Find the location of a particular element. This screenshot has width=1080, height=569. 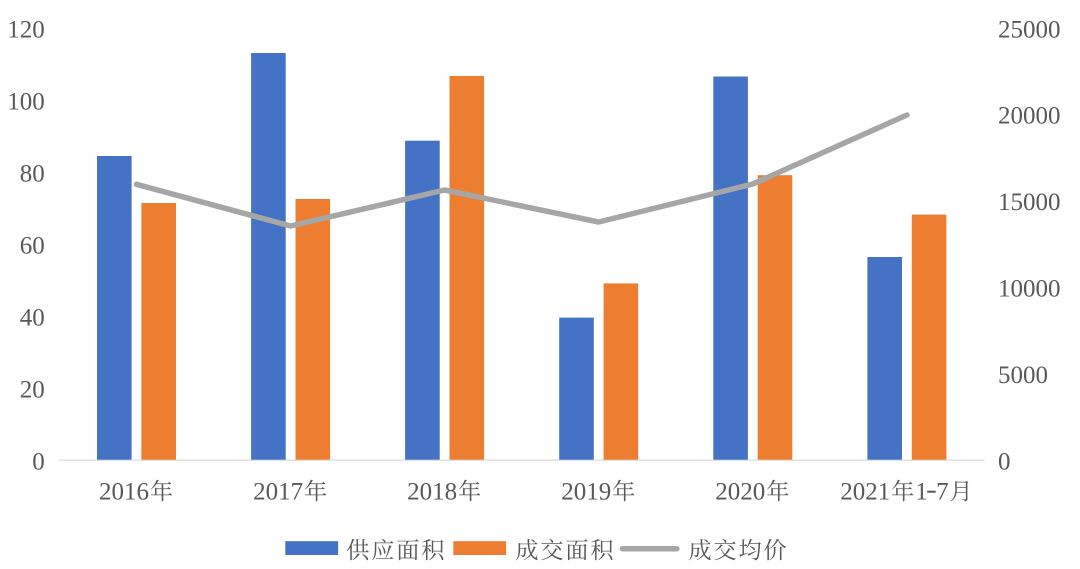

svg-text: 1 is located at coordinates (921, 492).